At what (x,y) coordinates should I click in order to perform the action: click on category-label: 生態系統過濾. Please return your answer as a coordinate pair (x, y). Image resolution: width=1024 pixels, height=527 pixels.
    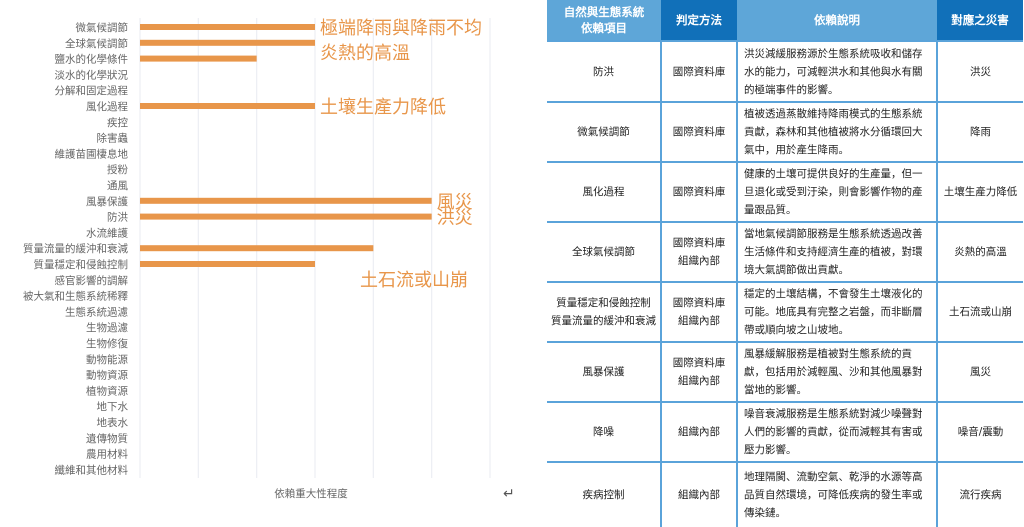
    Looking at the image, I should click on (96, 311).